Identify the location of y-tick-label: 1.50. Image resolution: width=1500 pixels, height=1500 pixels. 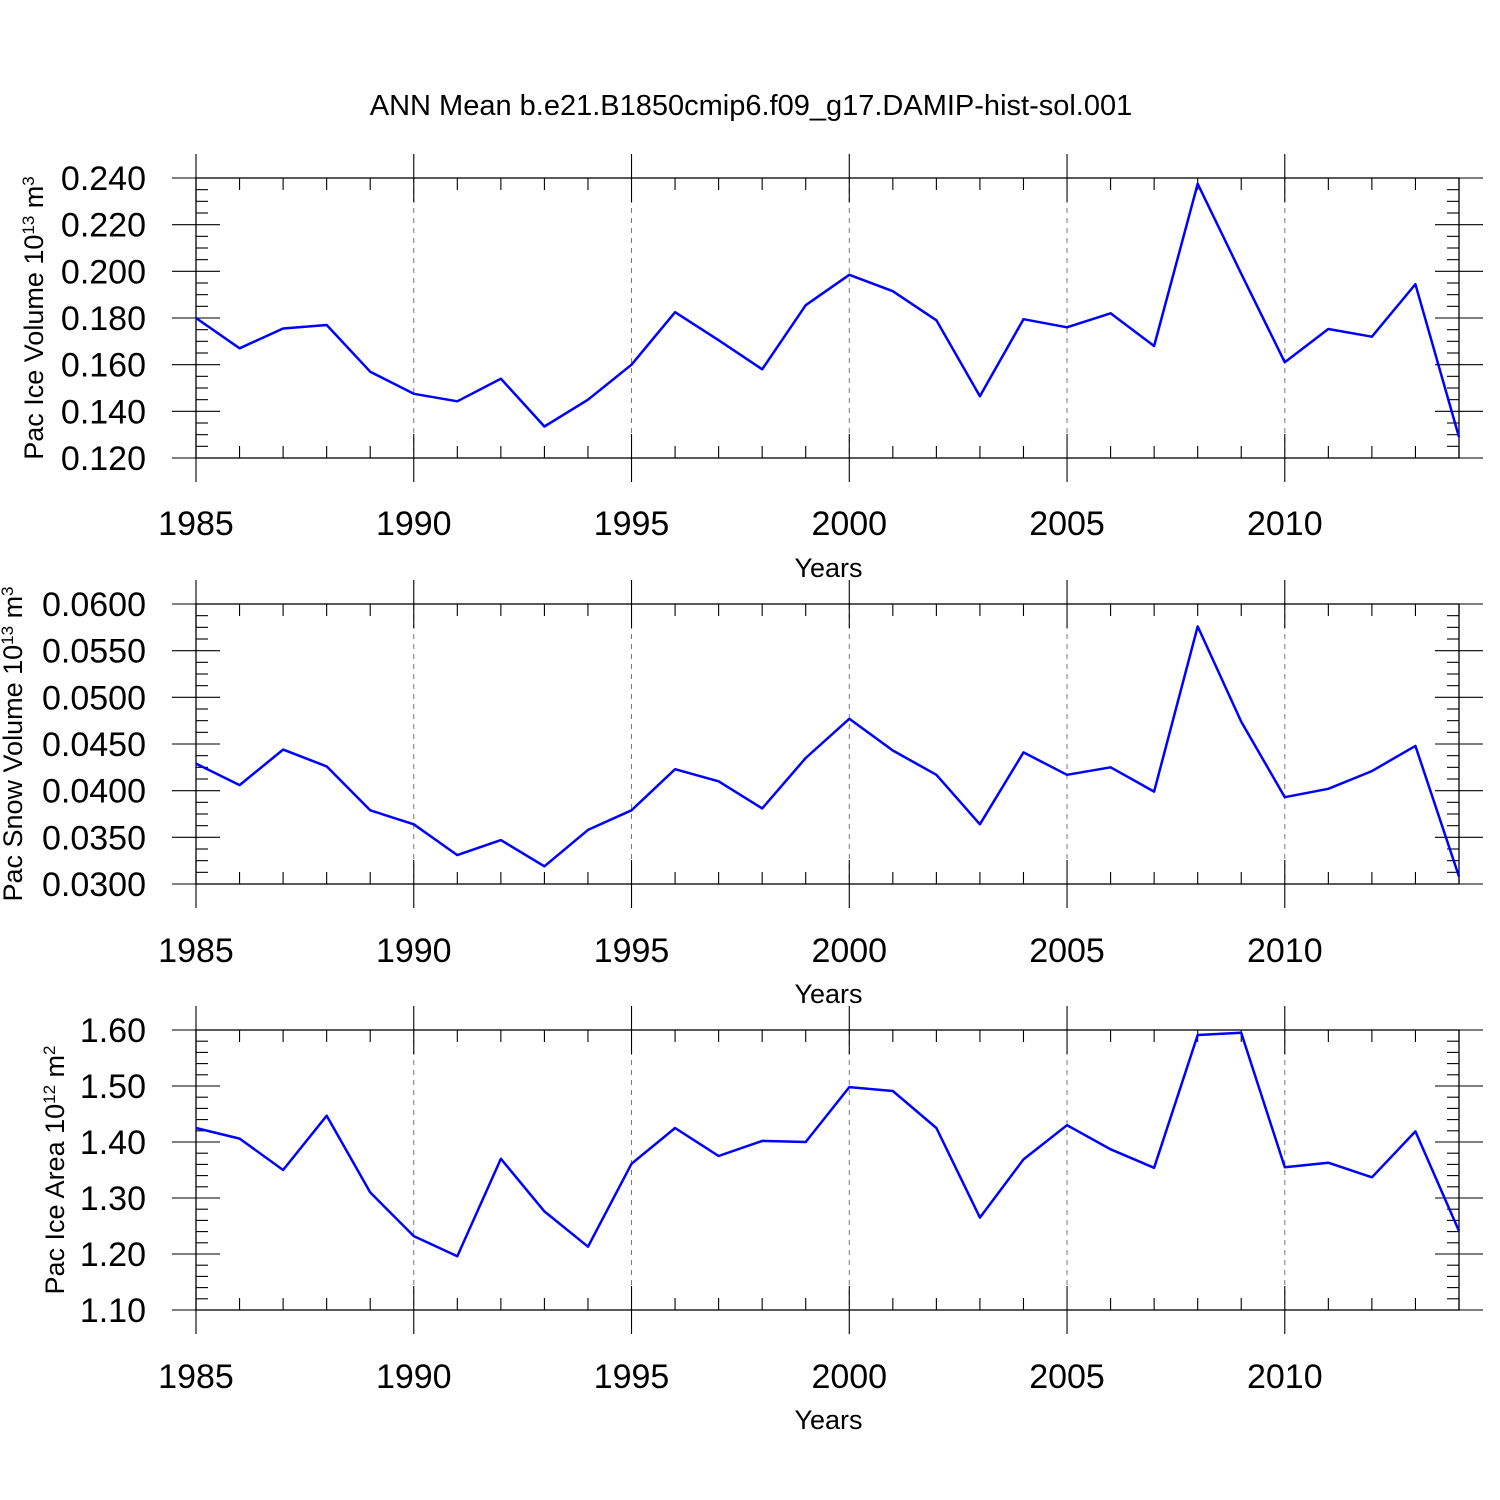
(113, 1087).